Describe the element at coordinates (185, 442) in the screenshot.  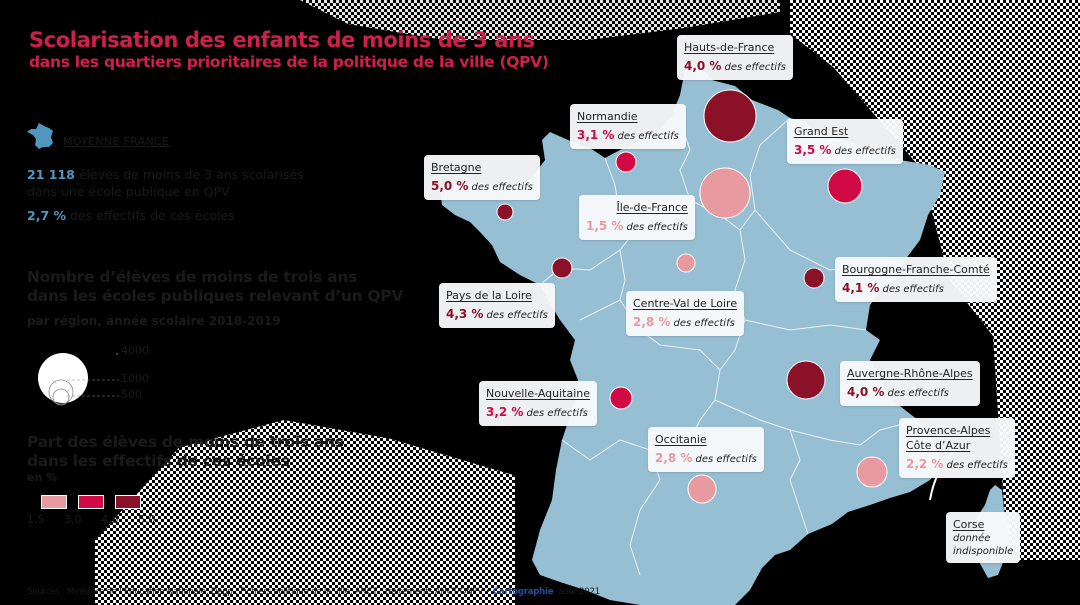
I see `color-legend-heading-1: Part des élèves de moins de trois ans` at that location.